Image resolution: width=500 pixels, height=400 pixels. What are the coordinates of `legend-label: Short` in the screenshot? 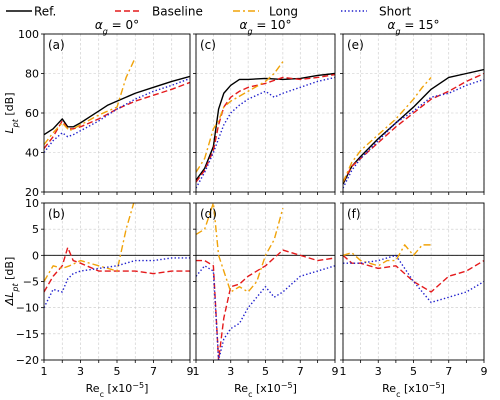 It's located at (395, 12).